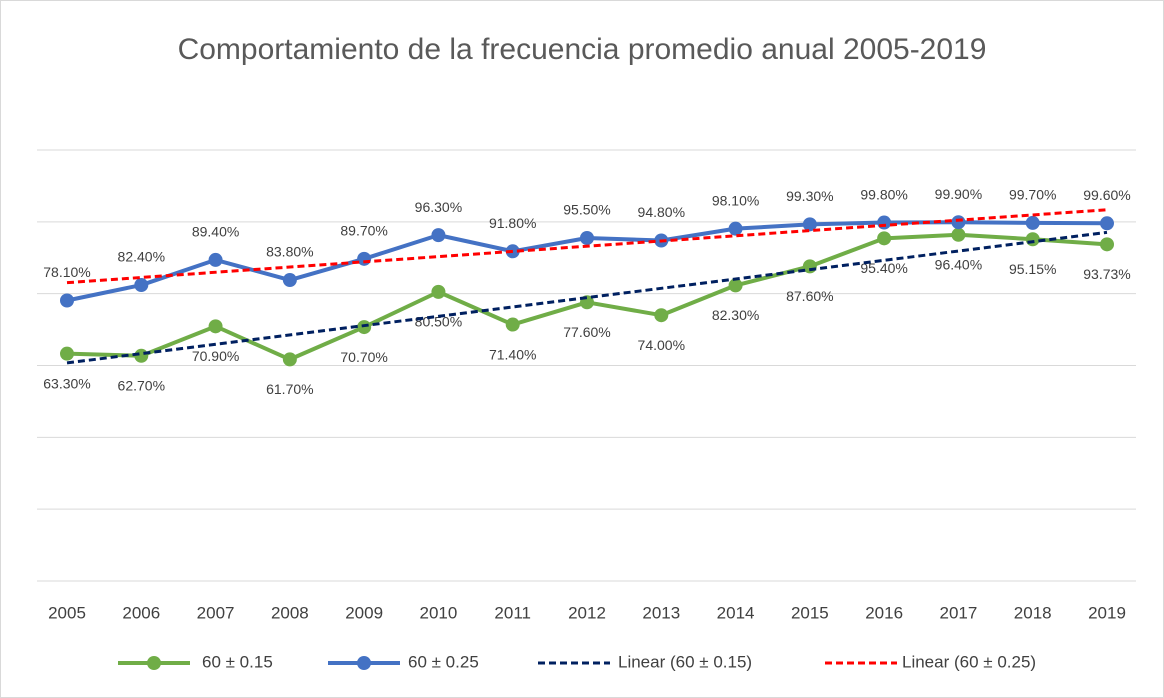 The height and width of the screenshot is (698, 1164). Describe the element at coordinates (215, 356) in the screenshot. I see `data-label: 70.90%` at that location.